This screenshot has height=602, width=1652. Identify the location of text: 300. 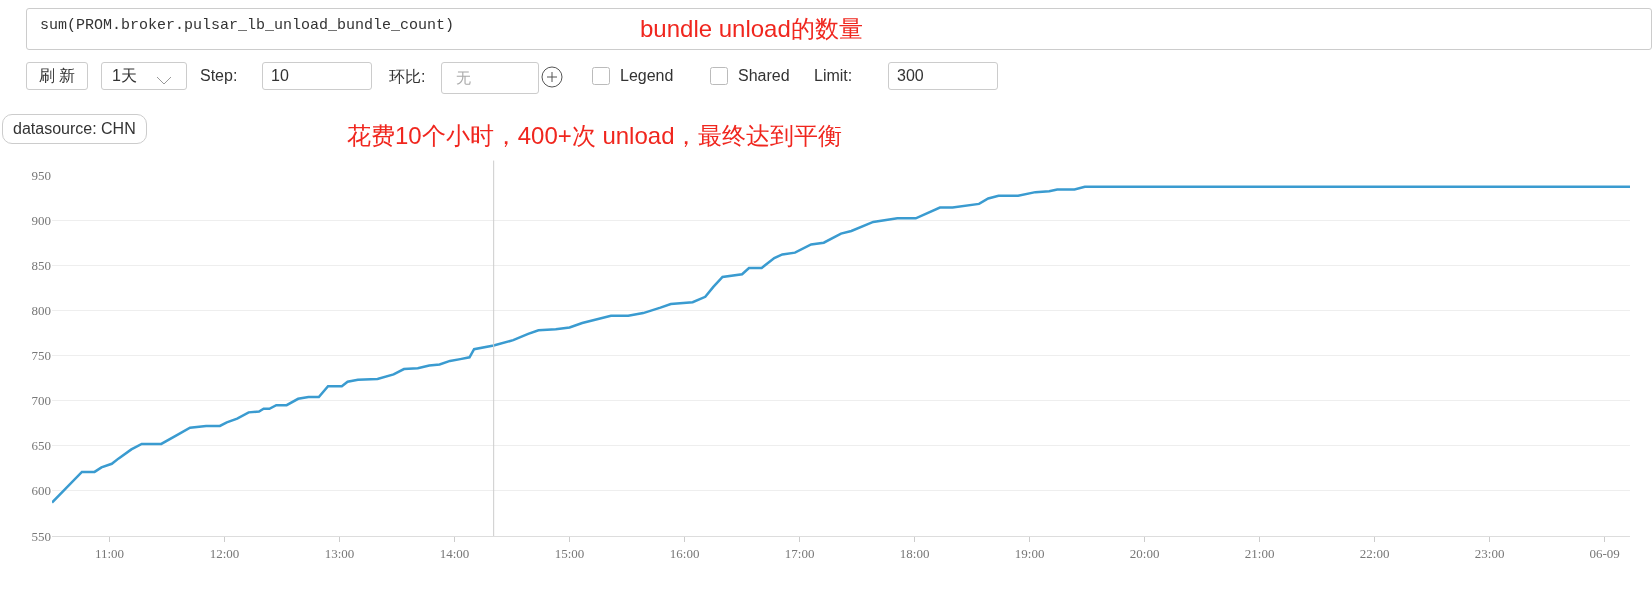
(943, 76).